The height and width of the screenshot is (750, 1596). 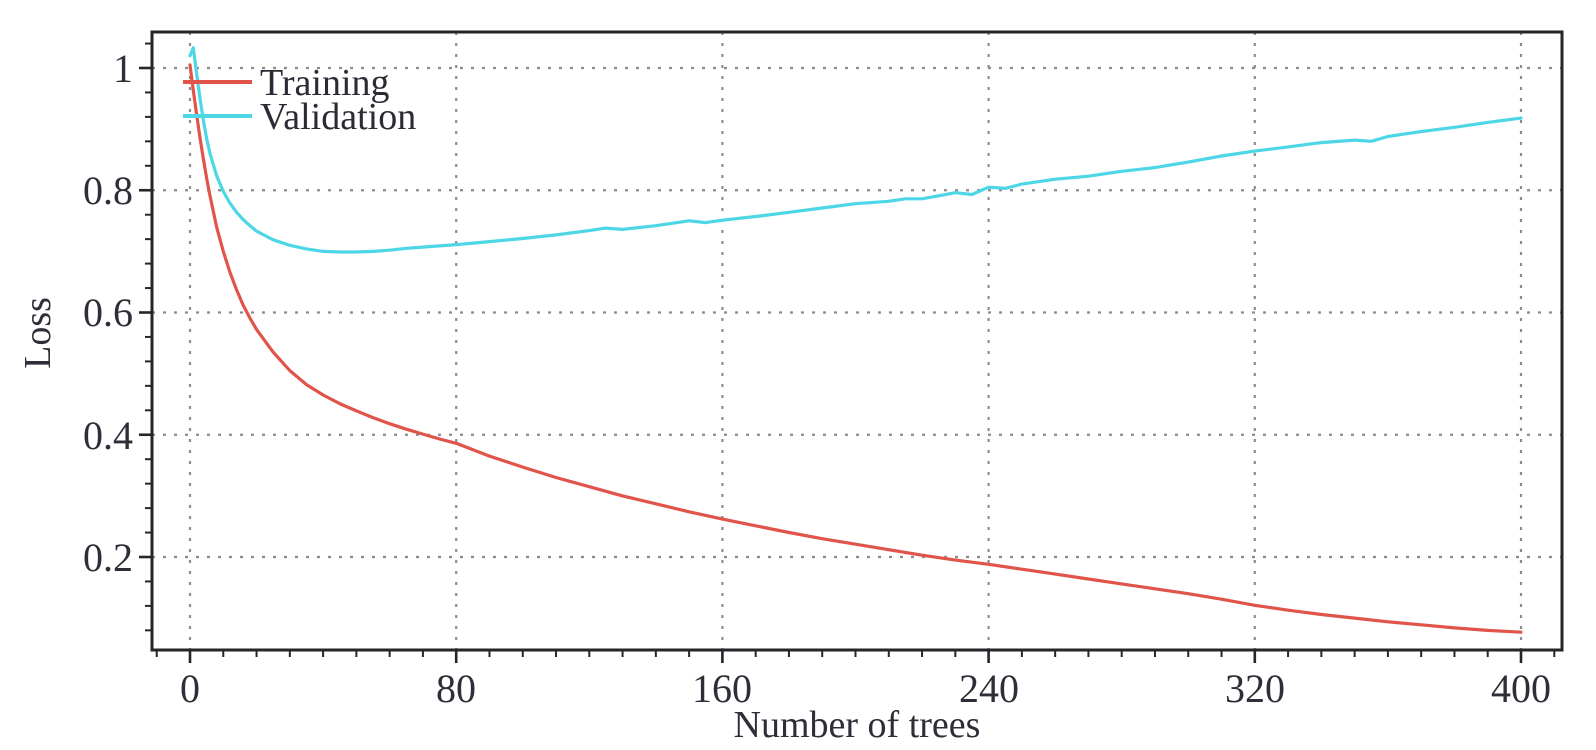 What do you see at coordinates (108, 435) in the screenshot?
I see `y-tick-label-0.4: 0.4` at bounding box center [108, 435].